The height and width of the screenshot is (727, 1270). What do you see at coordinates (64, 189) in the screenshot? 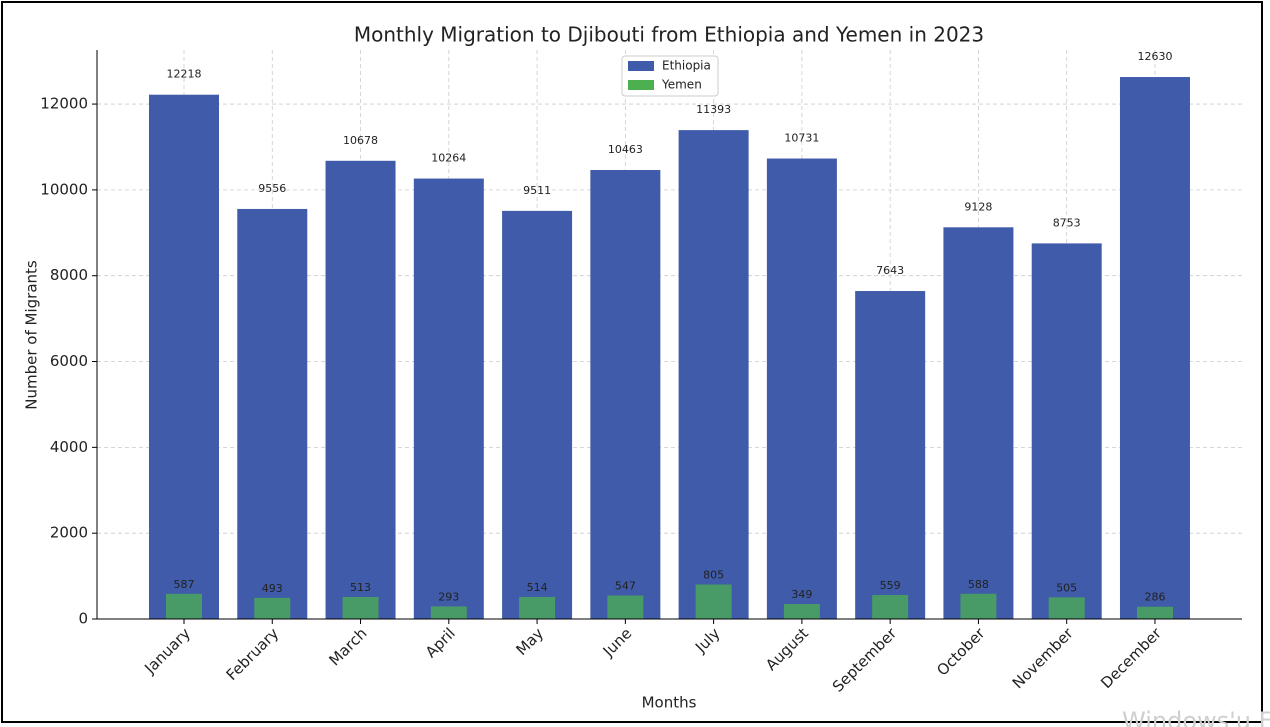
I see `y-tick-label: 10000` at bounding box center [64, 189].